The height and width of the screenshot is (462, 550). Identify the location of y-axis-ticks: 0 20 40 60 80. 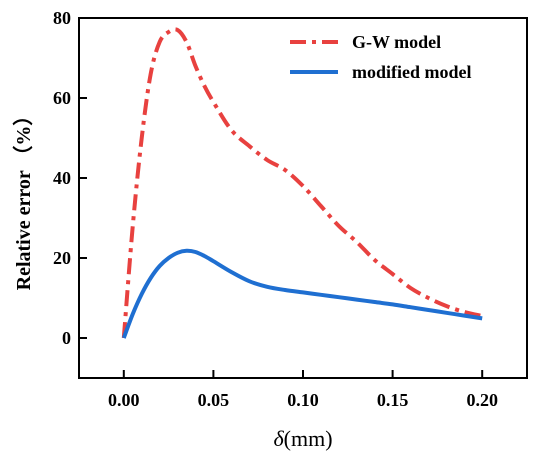
(70, 178).